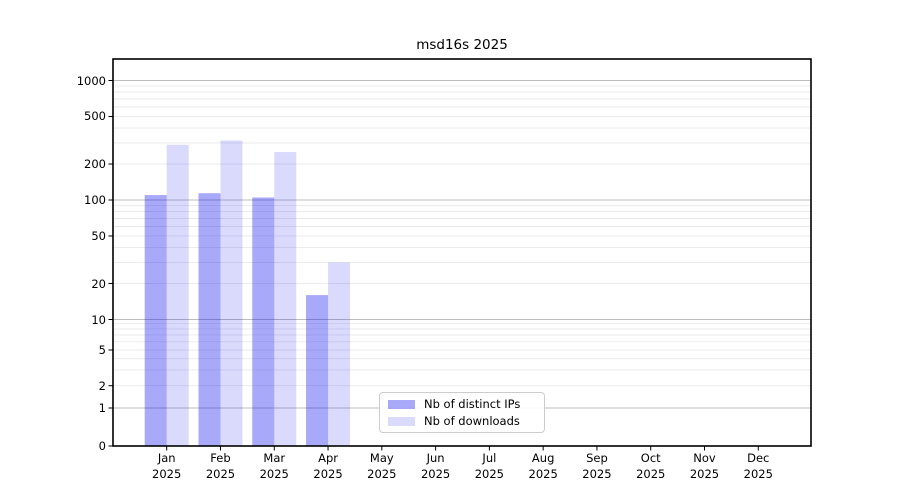  I want to click on legend-label-distinct-ips: Nb of distinct IPs, so click(472, 404).